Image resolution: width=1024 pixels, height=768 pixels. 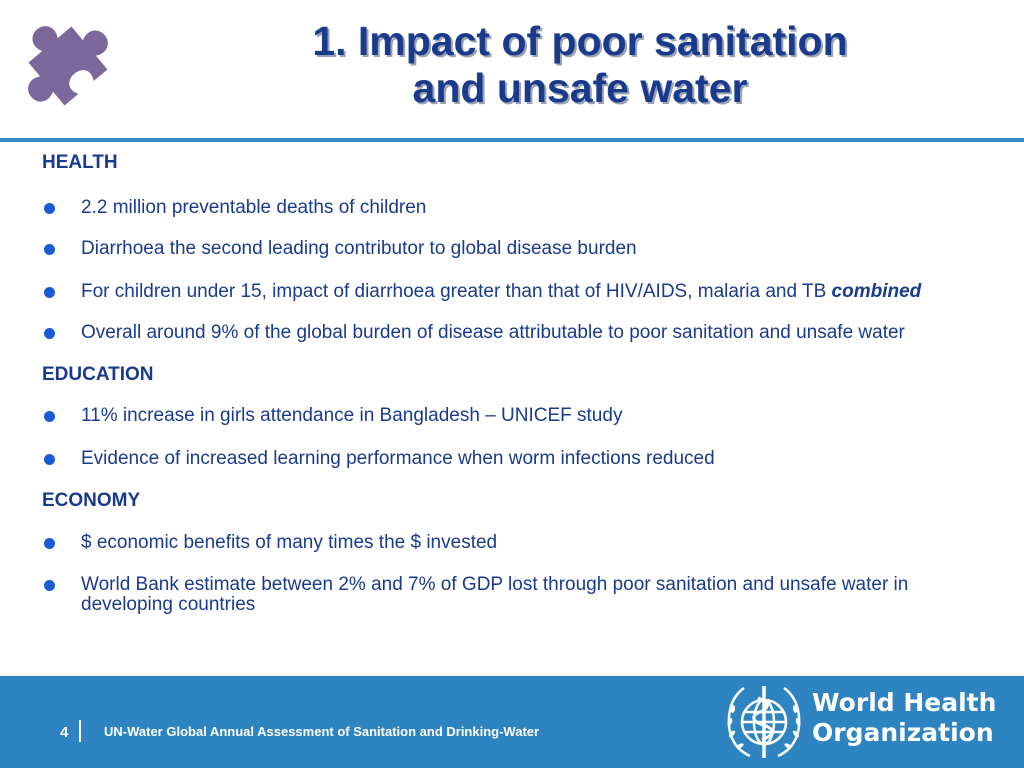 I want to click on who-wordmark: World Health Organization, so click(x=904, y=718).